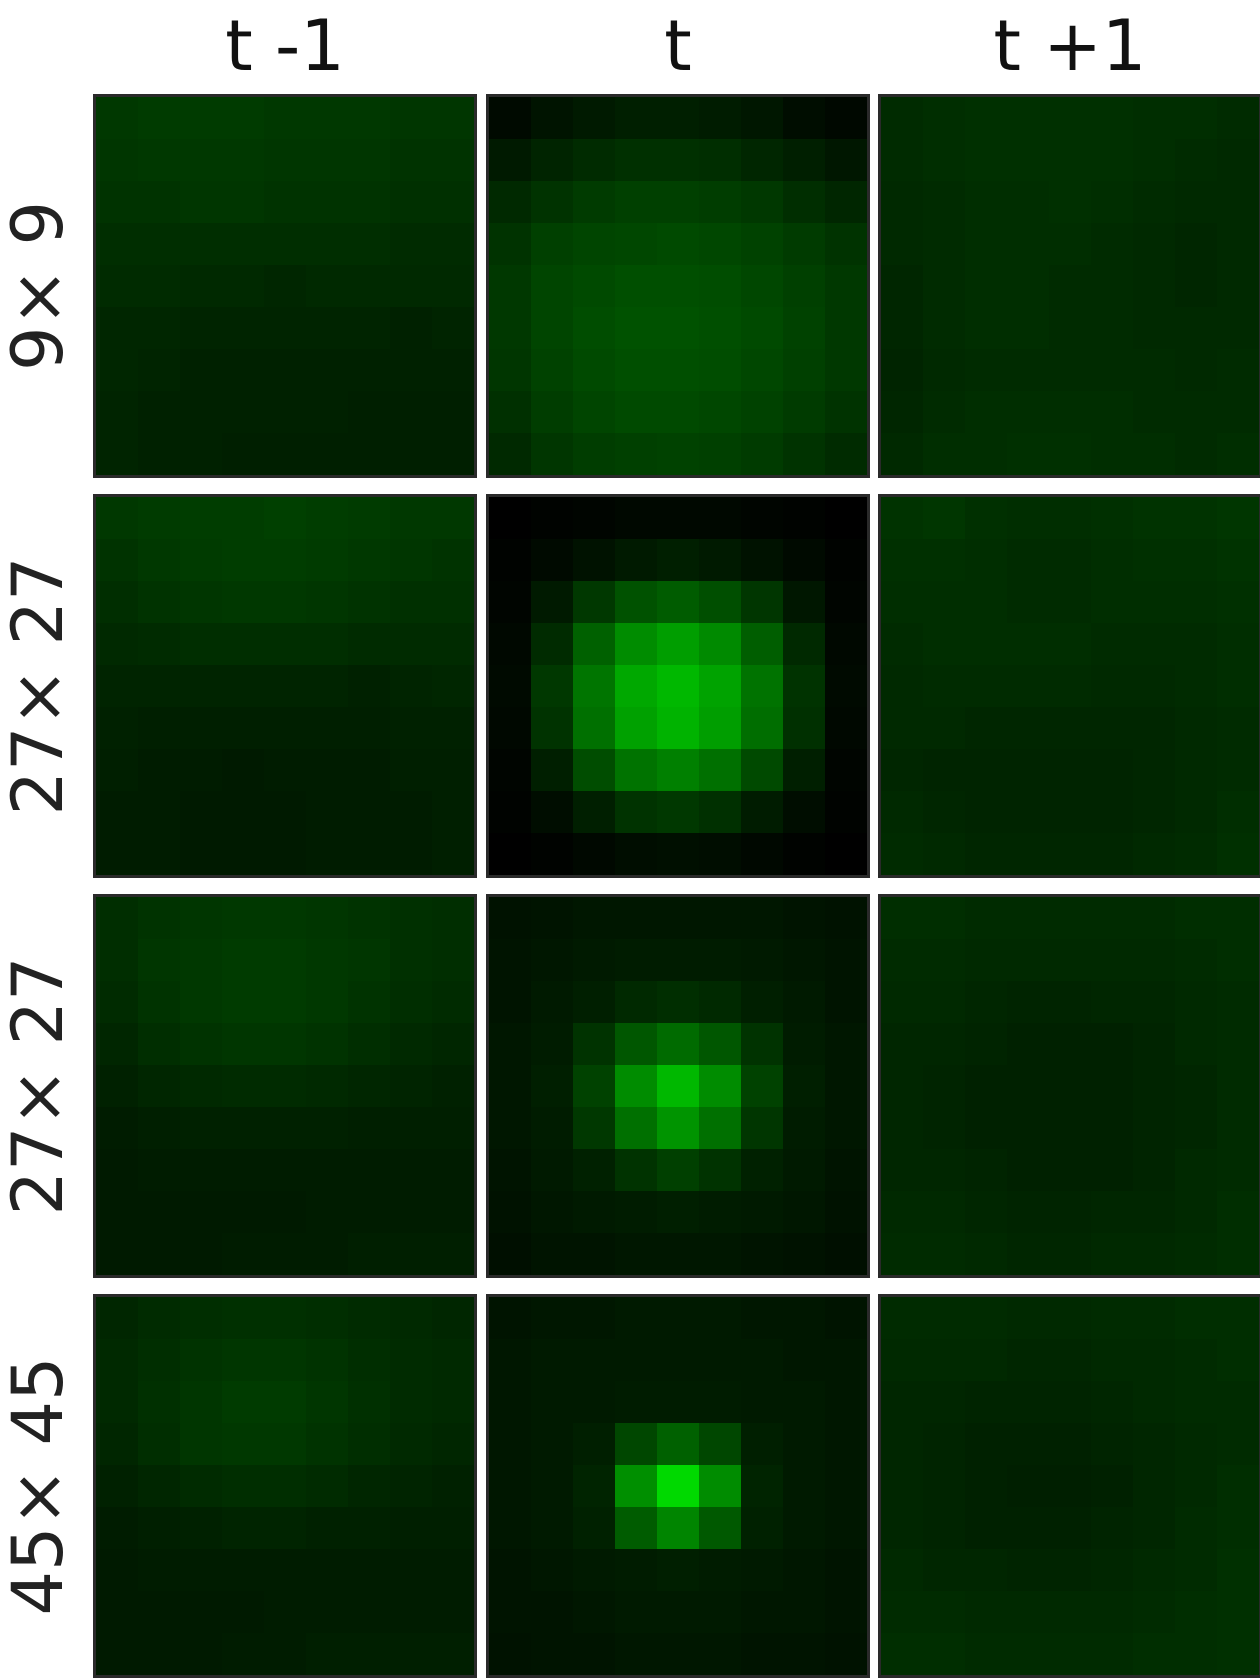 The width and height of the screenshot is (1260, 1680). Describe the element at coordinates (285, 1486) in the screenshot. I see `heatmap-panel-r3-c0` at that location.